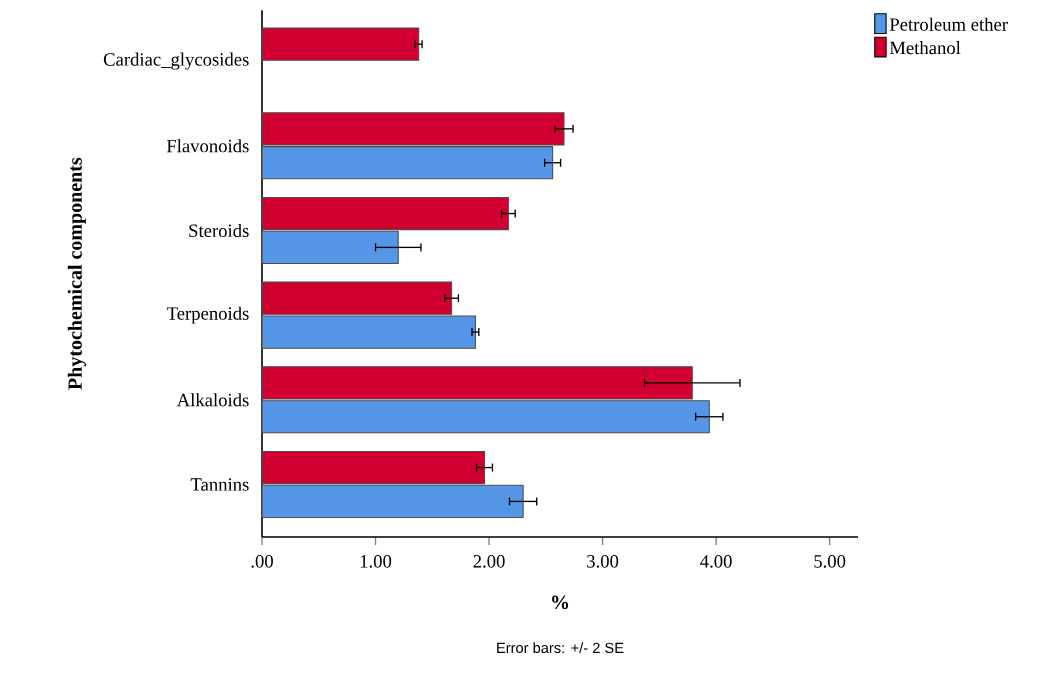 This screenshot has height=677, width=1053. I want to click on y-axis-title: Phytochemical components, so click(76, 273).